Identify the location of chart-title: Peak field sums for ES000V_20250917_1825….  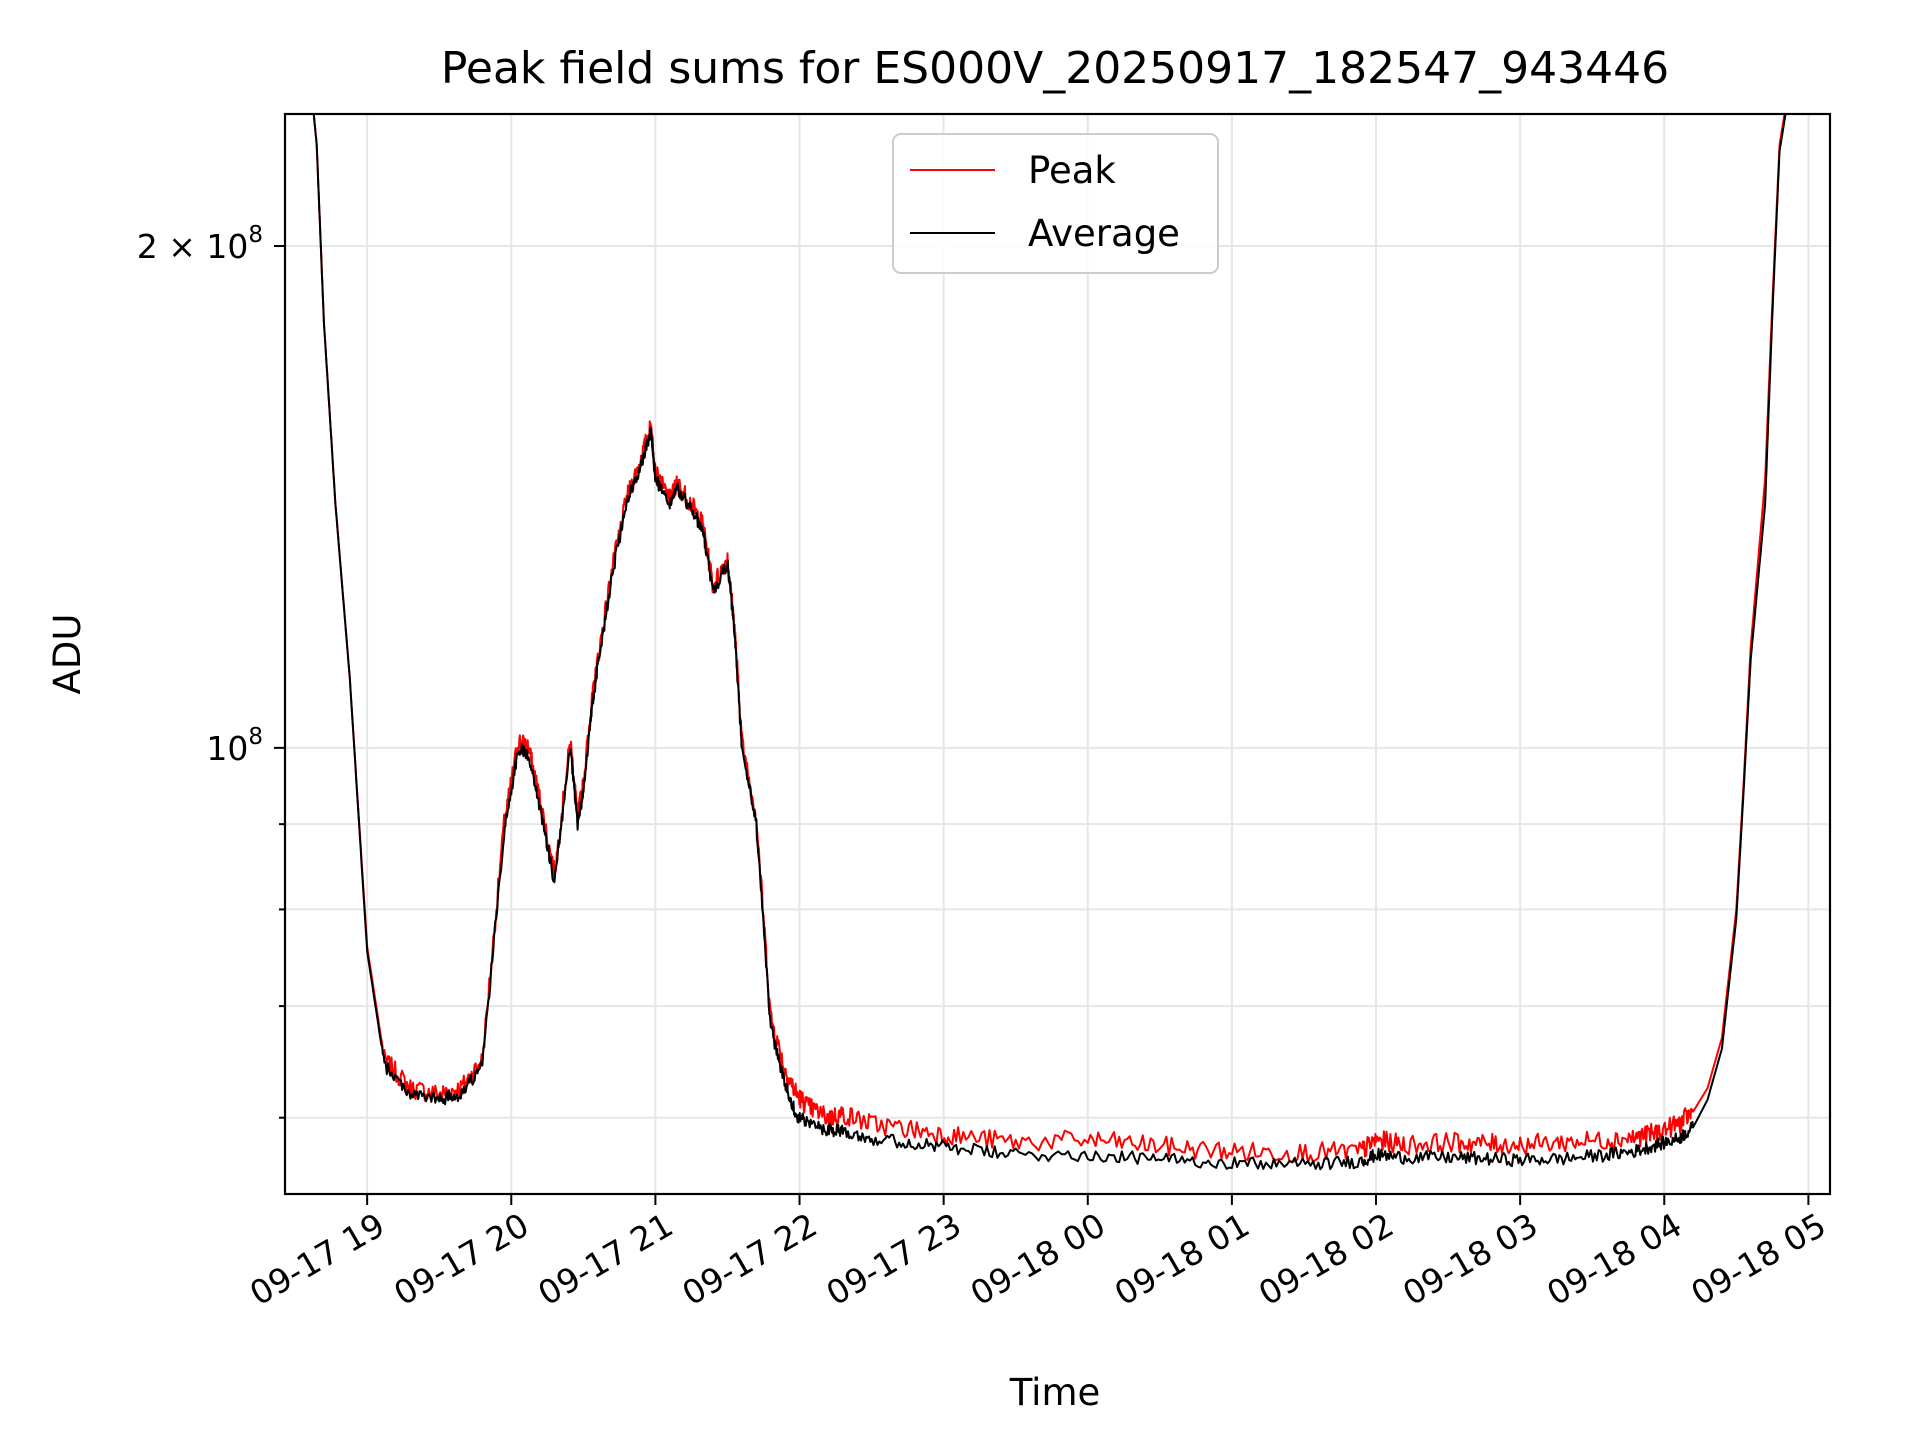
(1055, 68).